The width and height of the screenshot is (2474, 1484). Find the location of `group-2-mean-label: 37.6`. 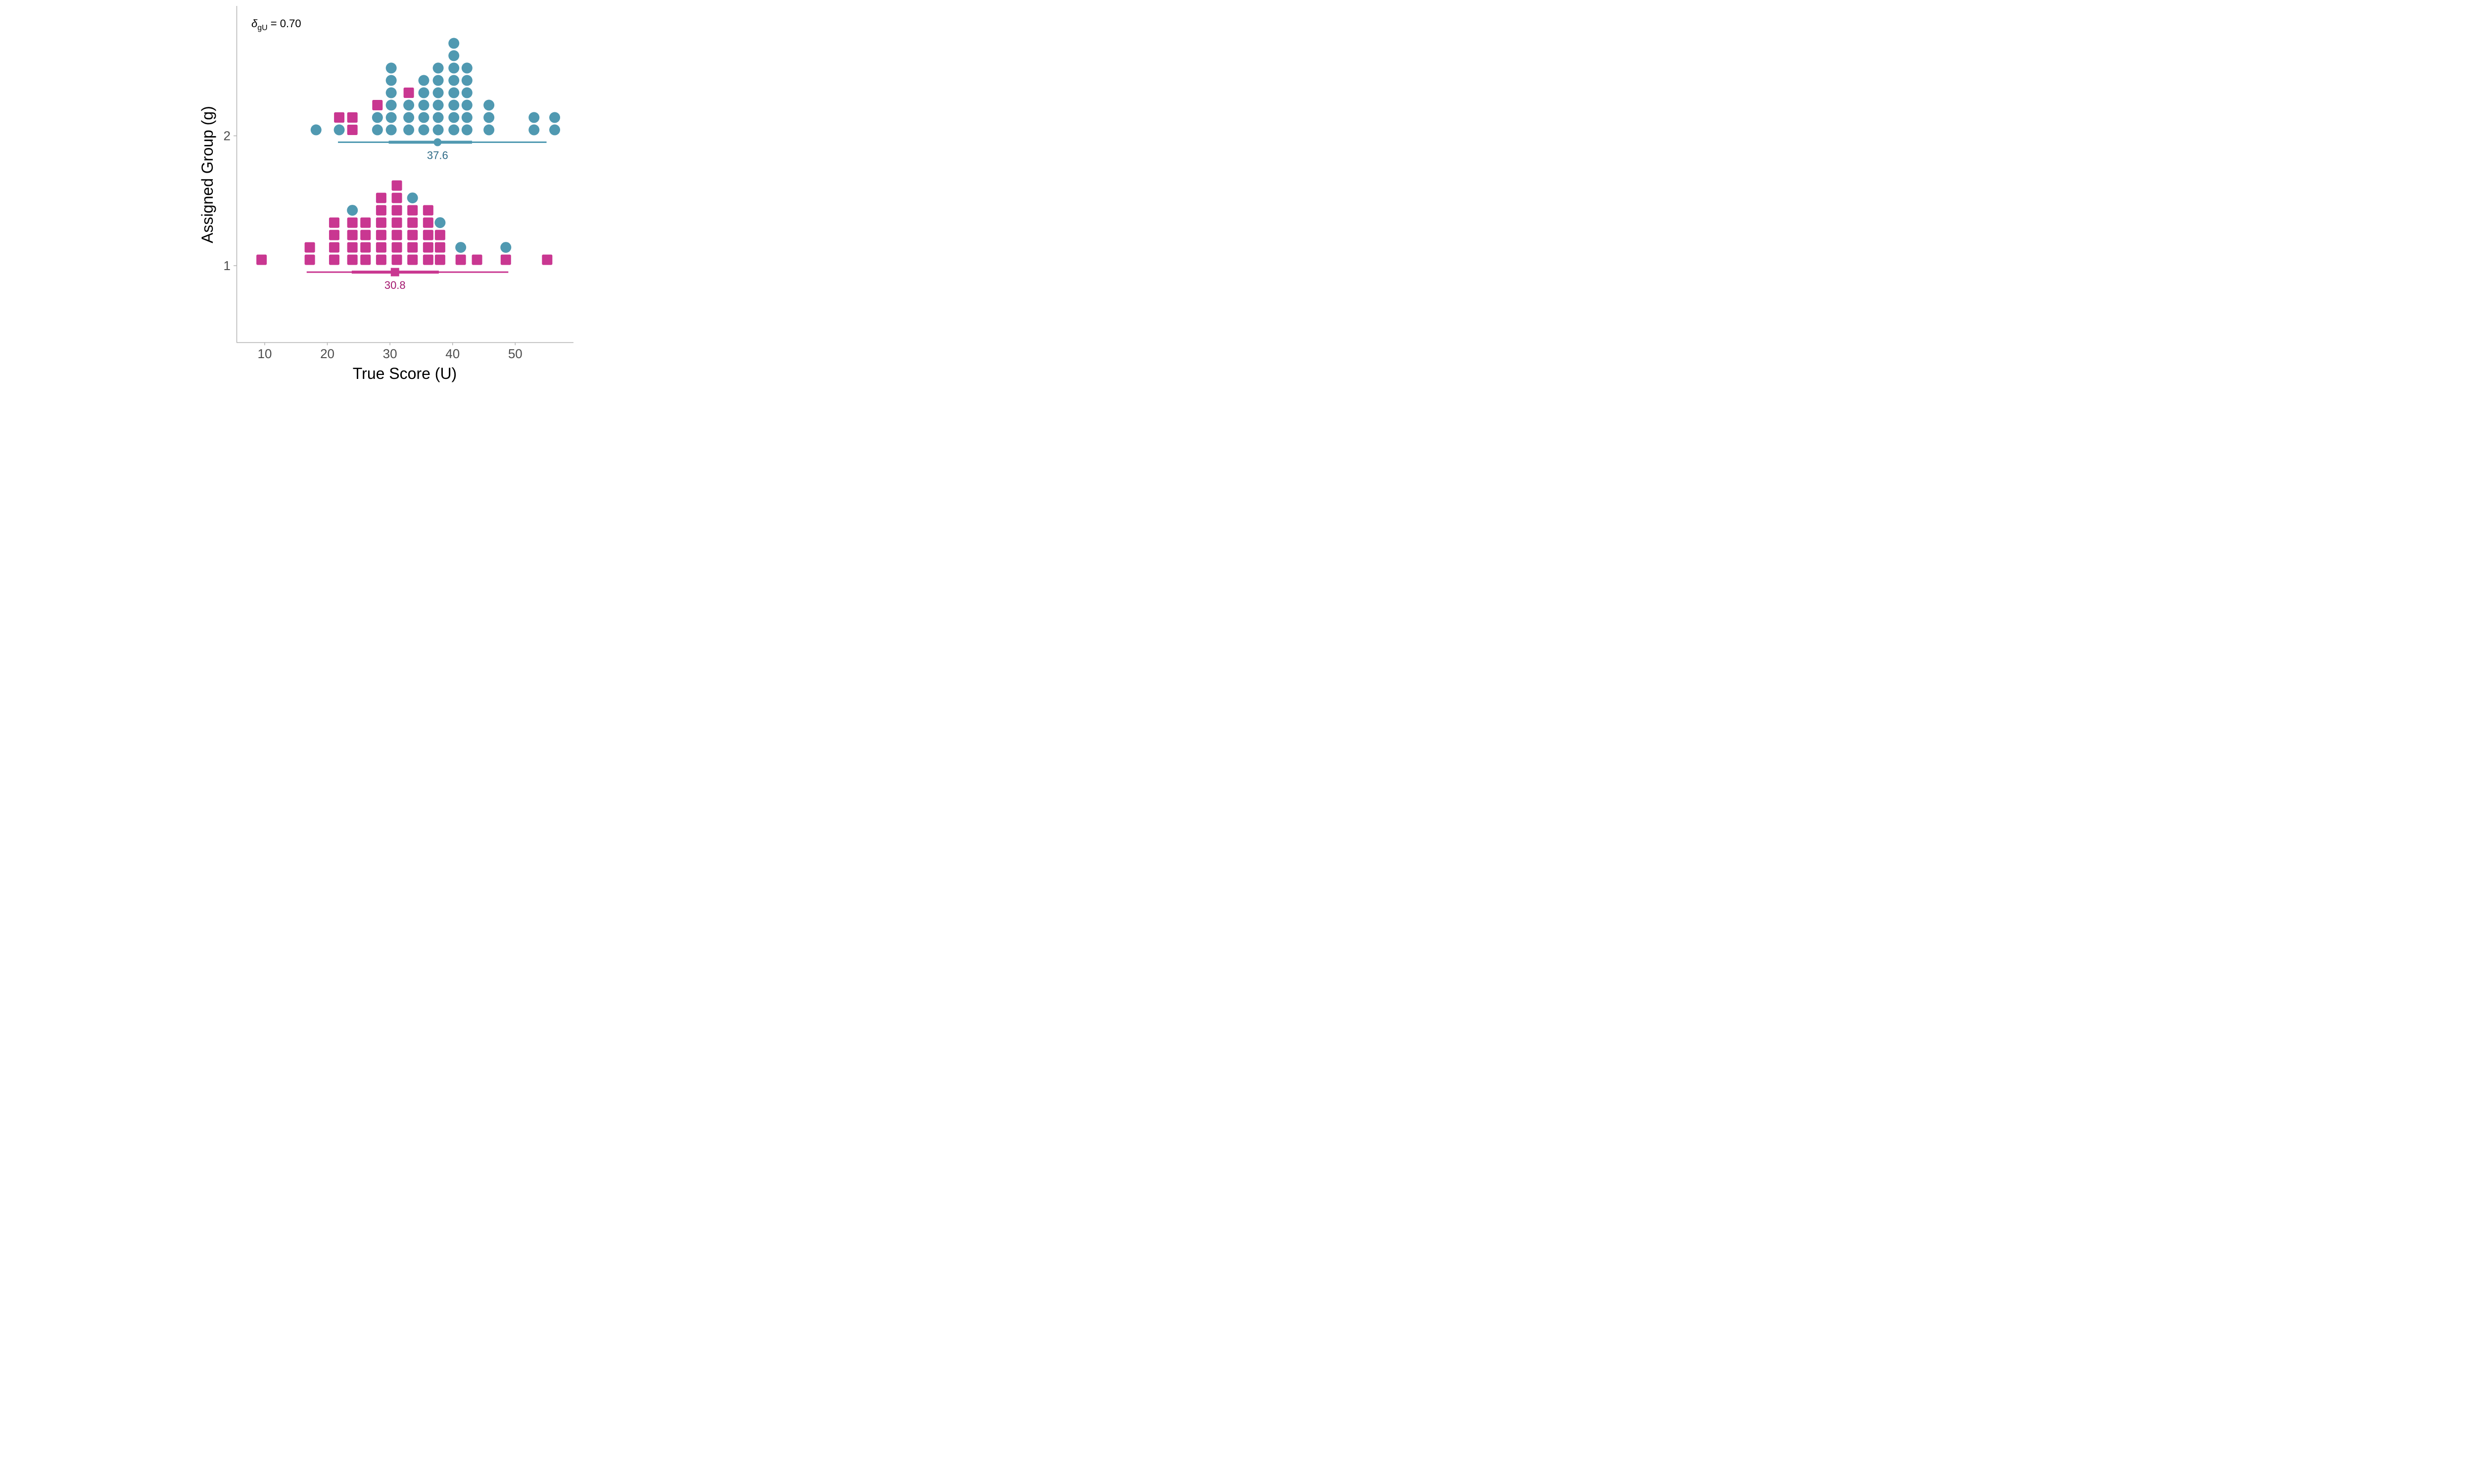

group-2-mean-label: 37.6 is located at coordinates (438, 155).